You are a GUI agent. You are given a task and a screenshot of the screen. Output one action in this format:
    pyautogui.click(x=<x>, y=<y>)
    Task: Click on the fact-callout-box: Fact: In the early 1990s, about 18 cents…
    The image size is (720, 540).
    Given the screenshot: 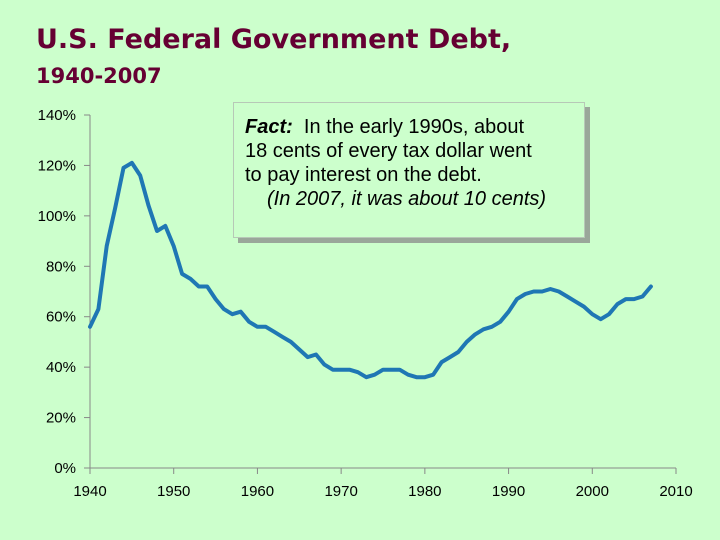 What is the action you would take?
    pyautogui.click(x=409, y=170)
    